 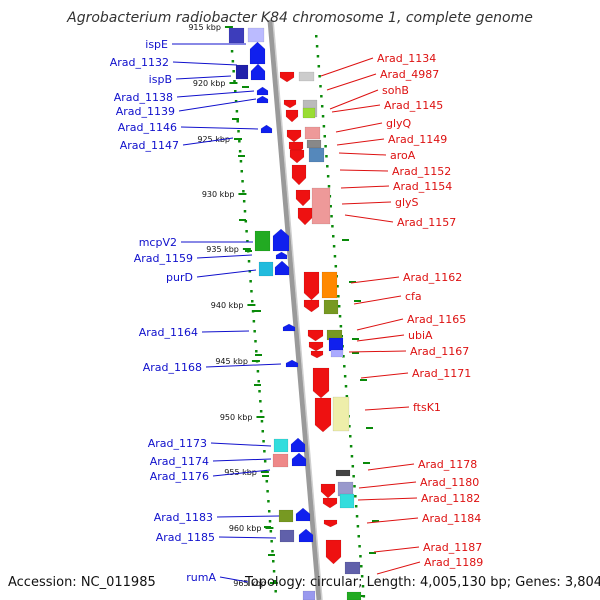 What do you see at coordinates (399, 123) in the screenshot?
I see `gene-label: glyQ` at bounding box center [399, 123].